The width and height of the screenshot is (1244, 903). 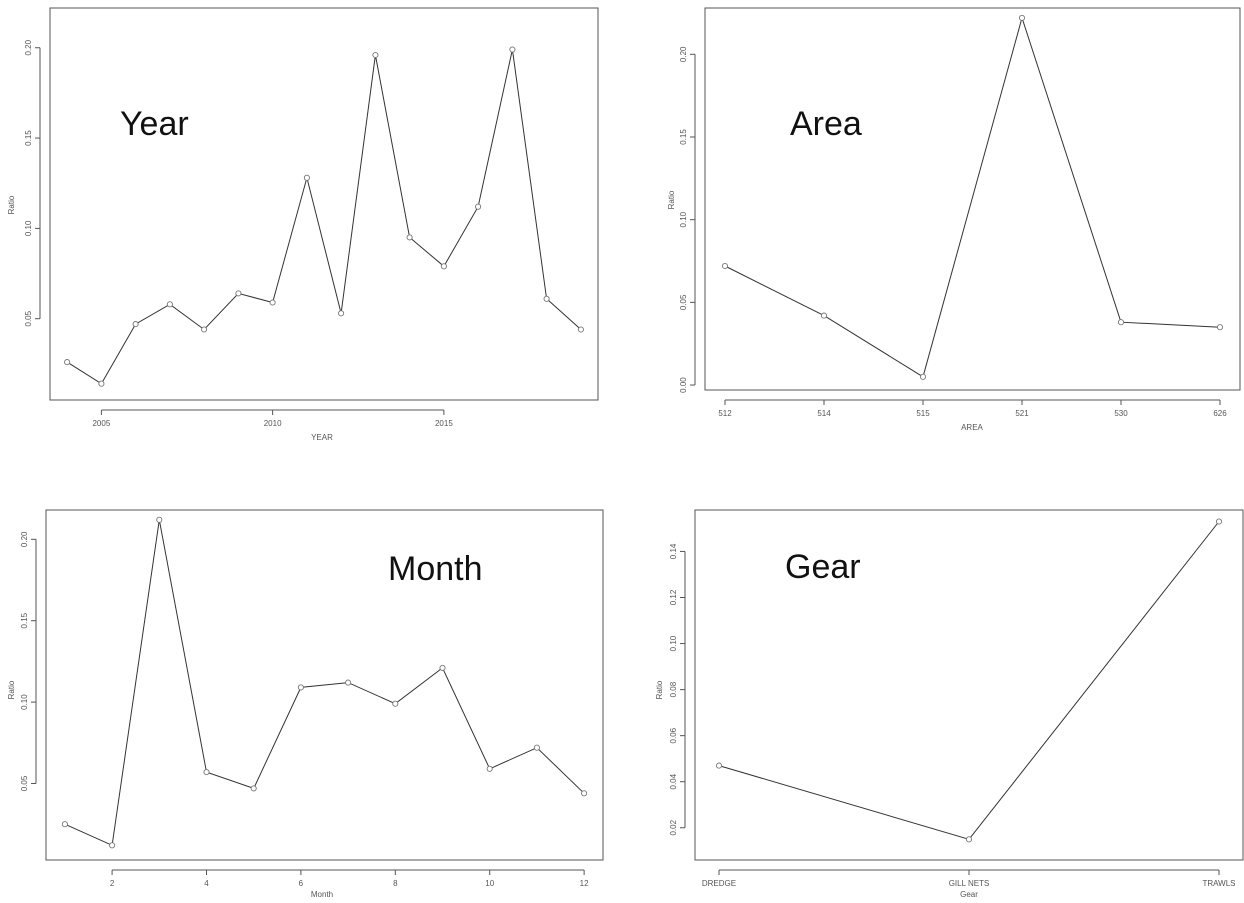 I want to click on gear-overlay-title: Gear, so click(x=823, y=567).